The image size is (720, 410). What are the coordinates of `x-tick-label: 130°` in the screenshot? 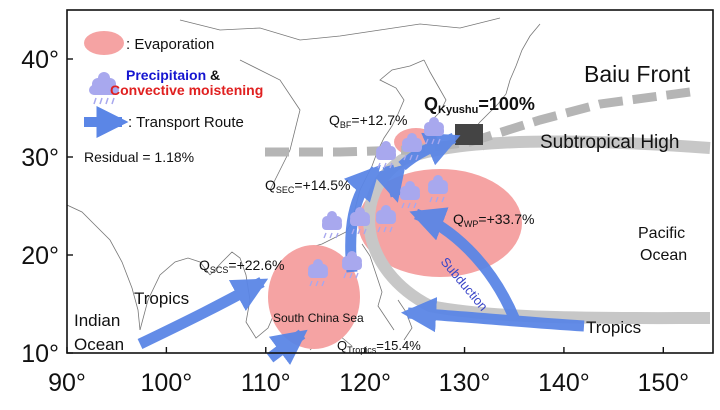 It's located at (465, 383).